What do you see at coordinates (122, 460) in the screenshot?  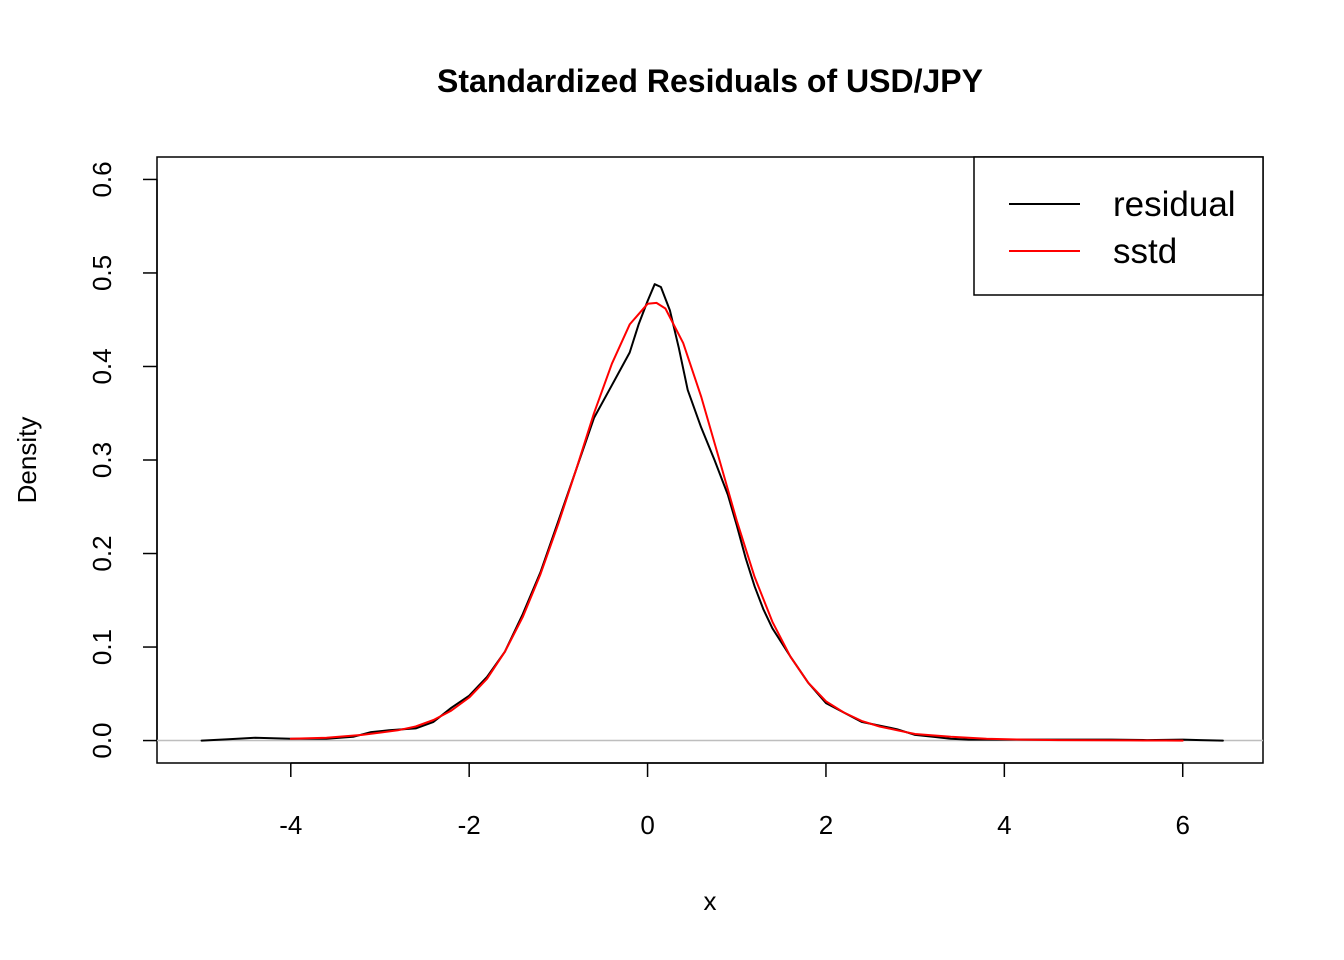 I see `y-axis: 0.0 0.1 0.2 0.3 0.4 0.5 0.6` at bounding box center [122, 460].